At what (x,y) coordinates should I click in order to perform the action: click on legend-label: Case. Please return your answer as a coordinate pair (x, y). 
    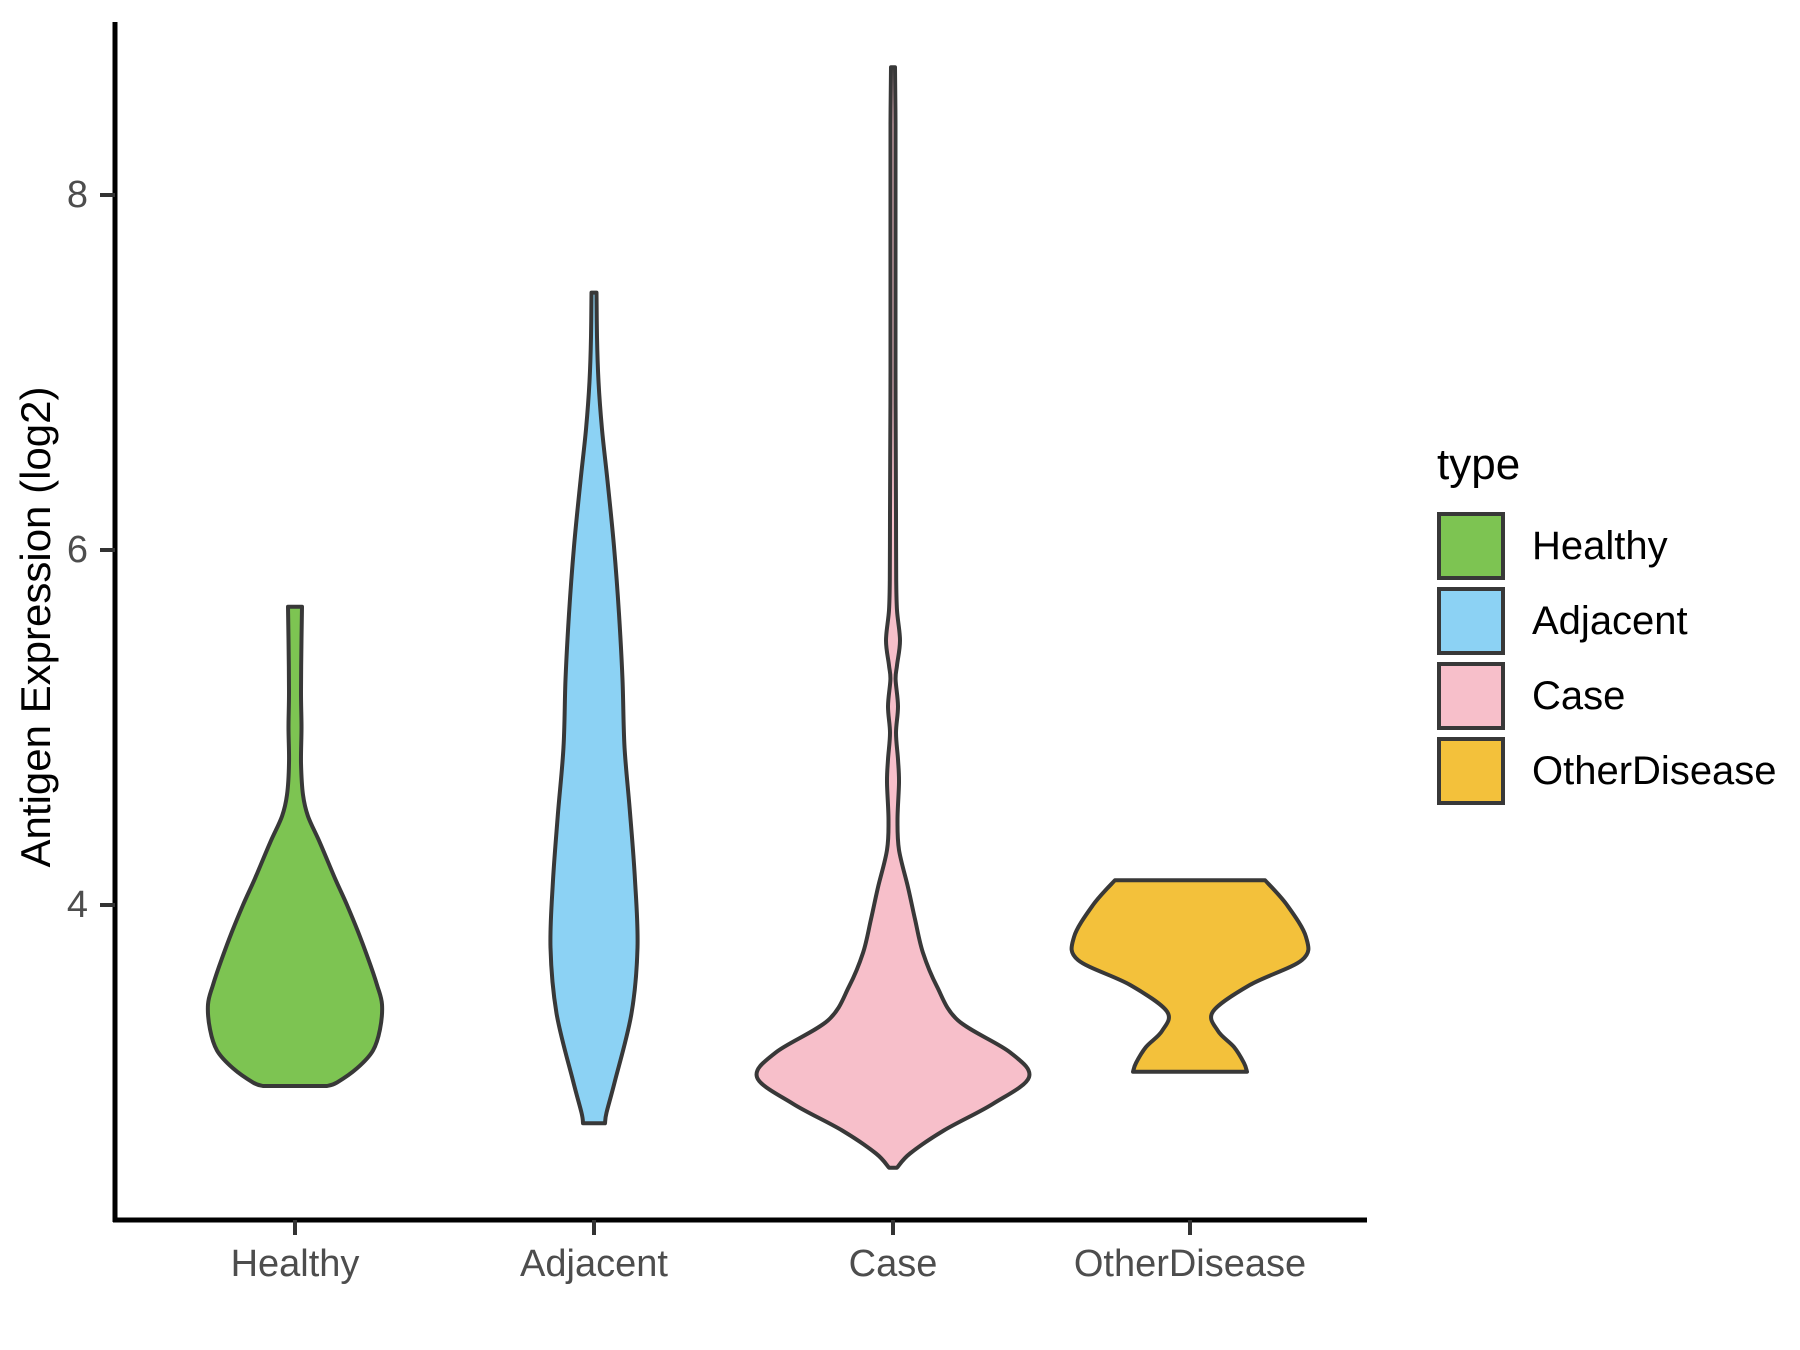
    Looking at the image, I should click on (1579, 695).